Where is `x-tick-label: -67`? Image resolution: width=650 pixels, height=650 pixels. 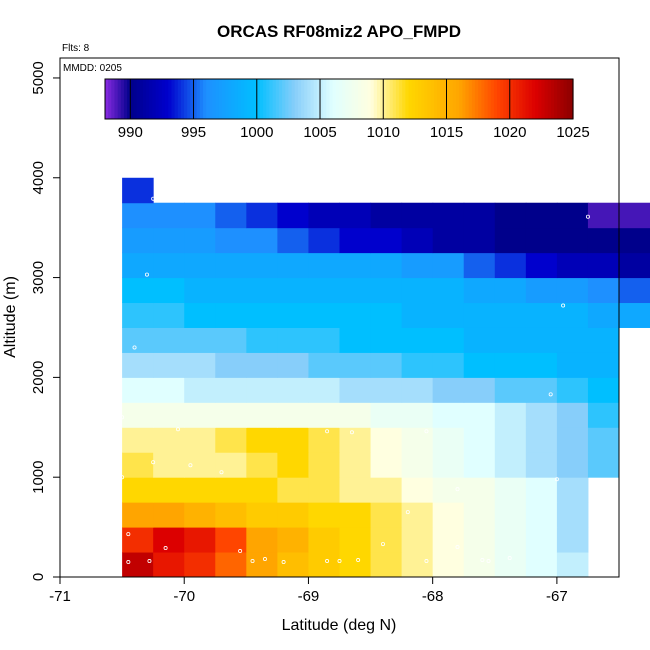
x-tick-label: -67 is located at coordinates (557, 596).